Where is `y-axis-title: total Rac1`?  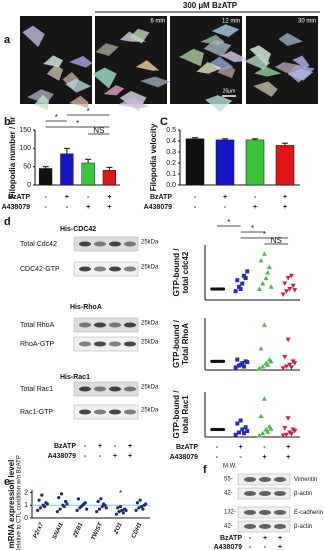 y-axis-title: total Rac1 is located at coordinates (185, 414).